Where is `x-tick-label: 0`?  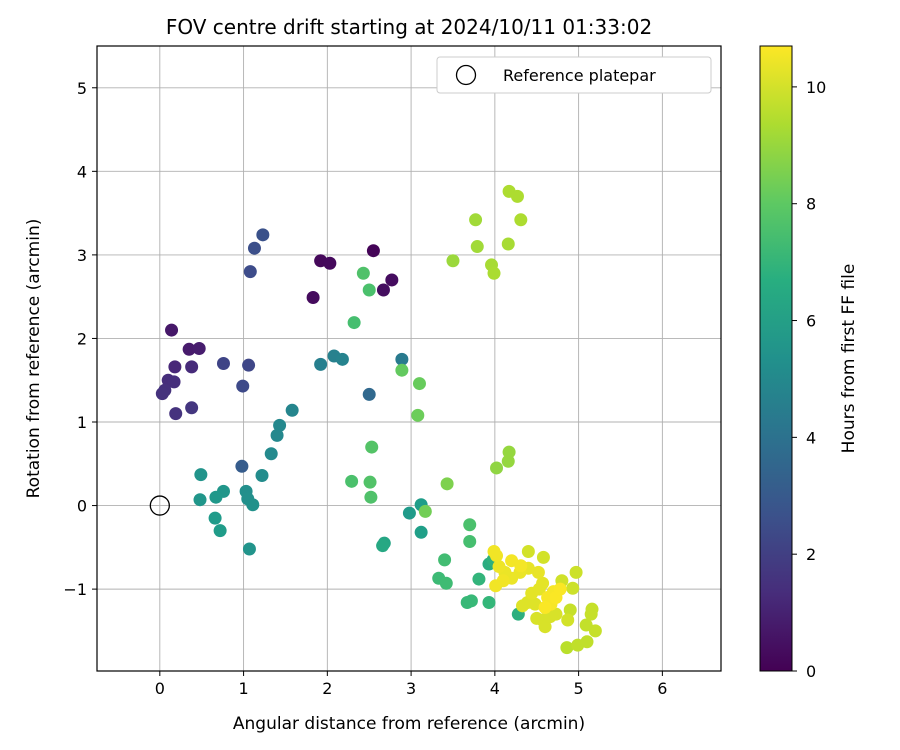
x-tick-label: 0 is located at coordinates (160, 688).